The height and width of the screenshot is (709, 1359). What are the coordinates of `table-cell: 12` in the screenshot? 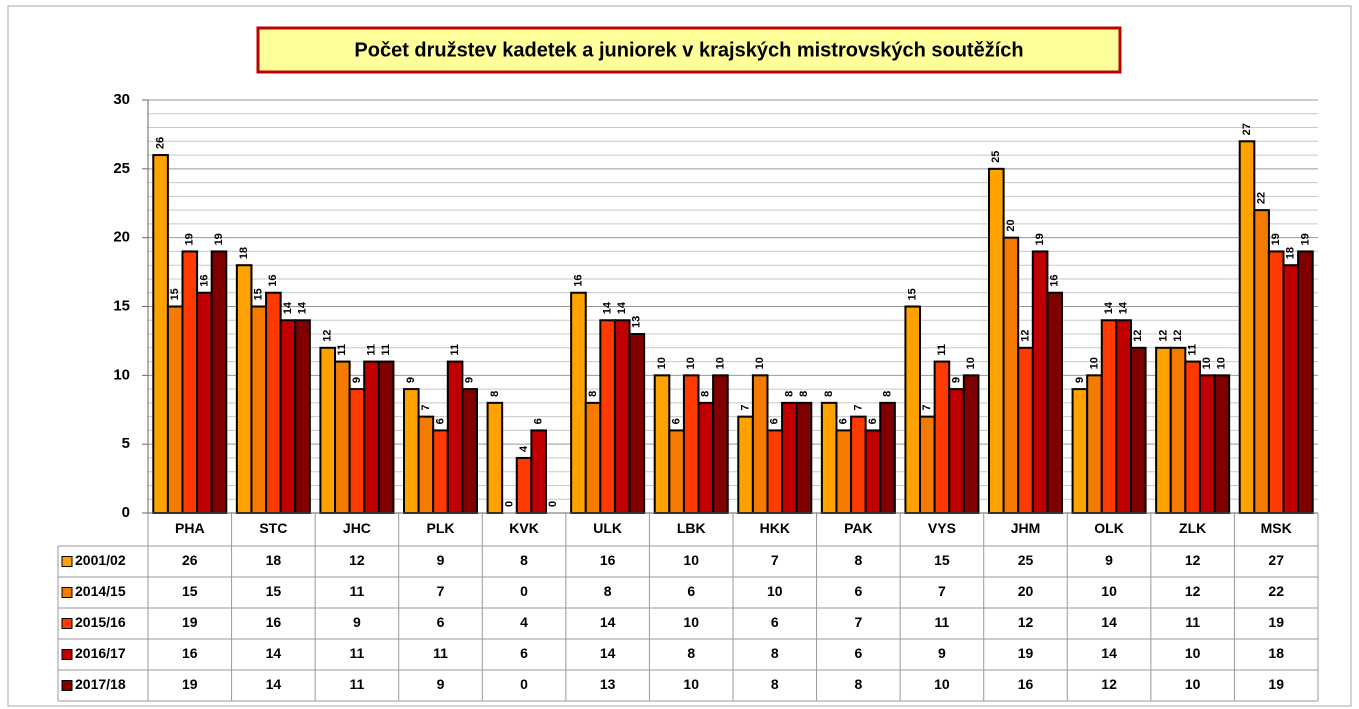 It's located at (1026, 622).